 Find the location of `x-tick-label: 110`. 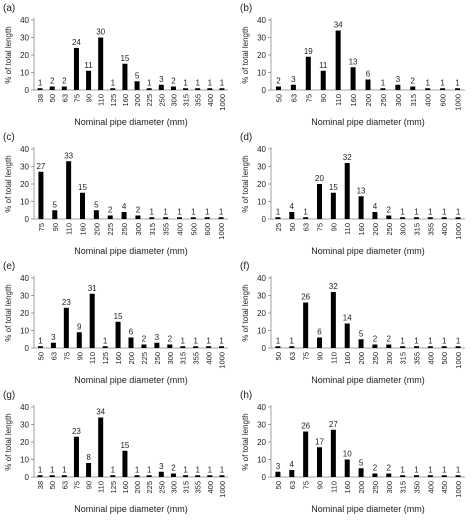

x-tick-label: 110 is located at coordinates (101, 100).